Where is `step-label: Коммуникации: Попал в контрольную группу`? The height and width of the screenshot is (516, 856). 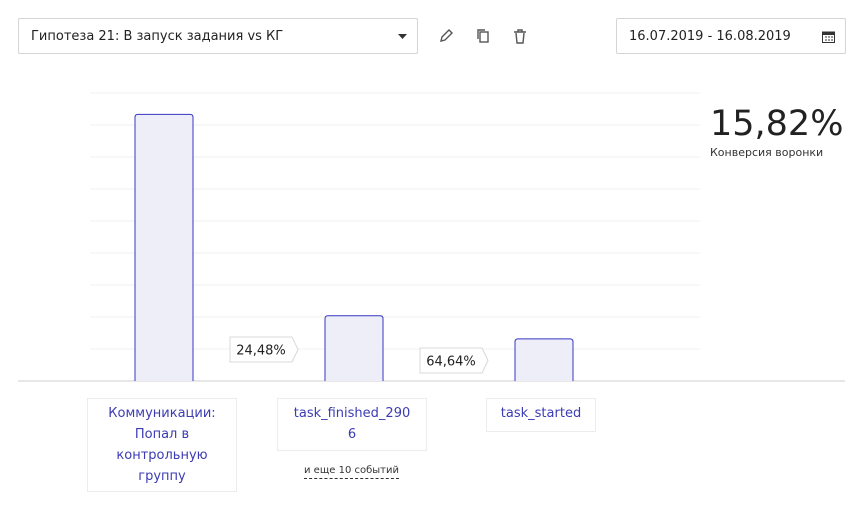 step-label: Коммуникации: Попал в контрольную группу is located at coordinates (162, 445).